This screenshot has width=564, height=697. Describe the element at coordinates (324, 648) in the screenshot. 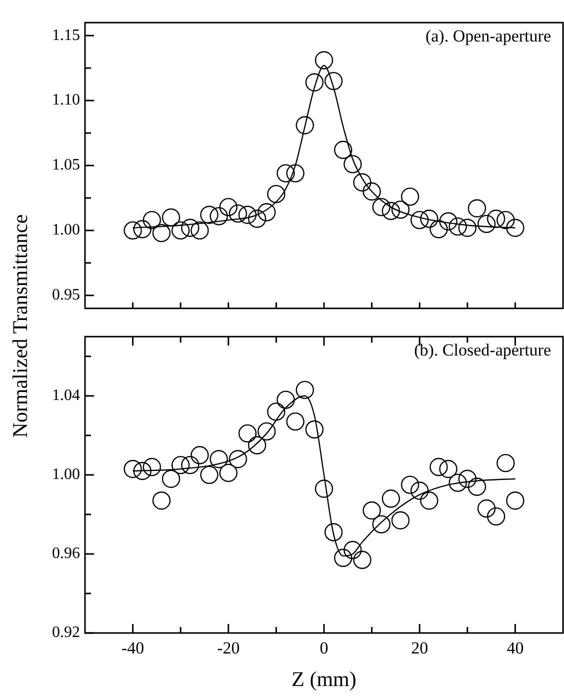

I see `x-tick-label: 0` at that location.